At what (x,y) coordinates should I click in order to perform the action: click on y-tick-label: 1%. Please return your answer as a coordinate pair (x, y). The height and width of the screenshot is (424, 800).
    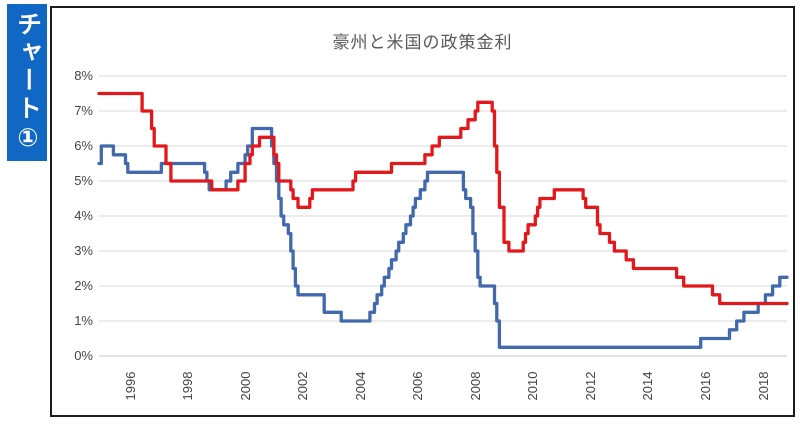
    Looking at the image, I should click on (83, 320).